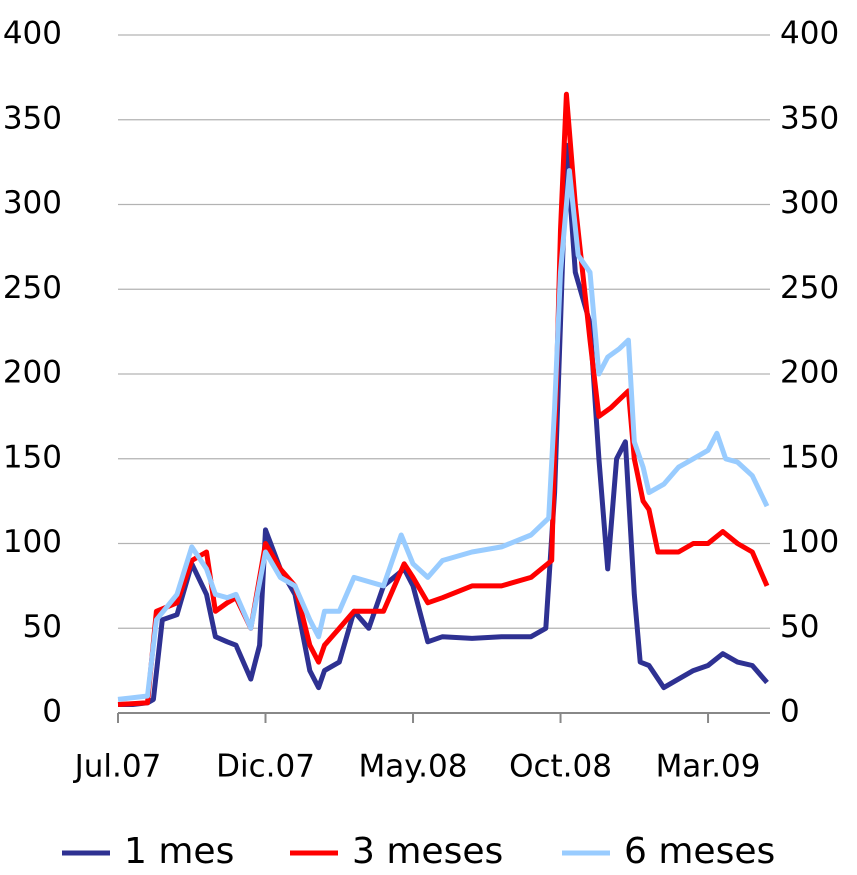  Describe the element at coordinates (809, 203) in the screenshot. I see `y2-tick-label: 300` at that location.